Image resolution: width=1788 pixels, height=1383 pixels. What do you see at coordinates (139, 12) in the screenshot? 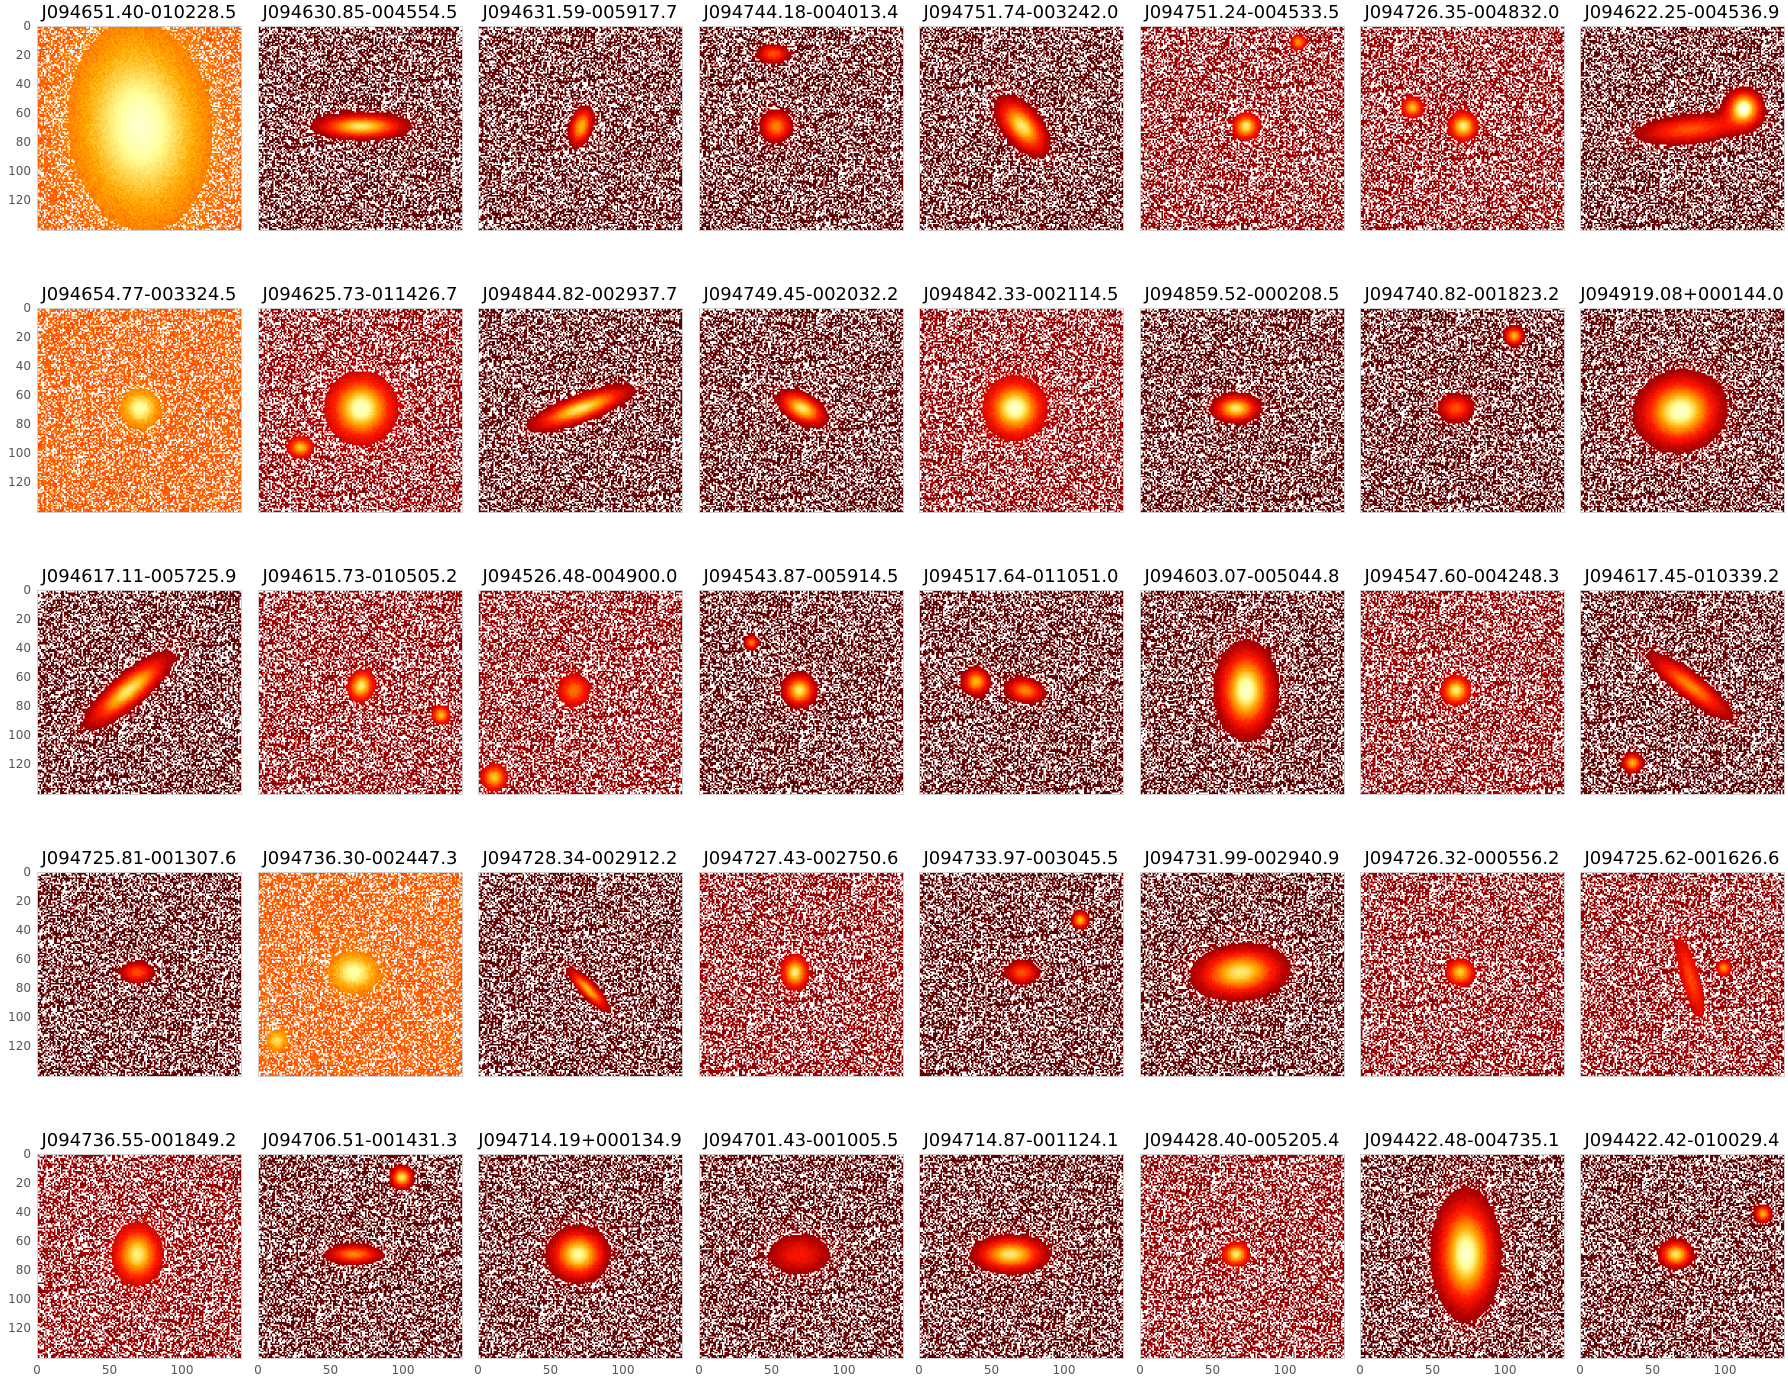
I see `cutout-title: J094651.40-010228.5` at bounding box center [139, 12].